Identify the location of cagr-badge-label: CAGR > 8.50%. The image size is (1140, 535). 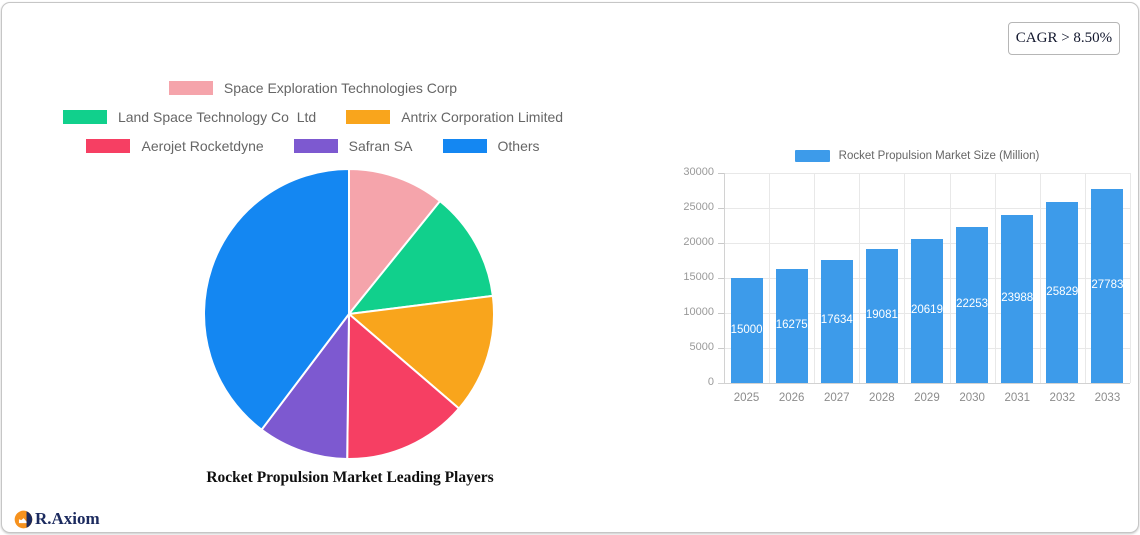
(1064, 38).